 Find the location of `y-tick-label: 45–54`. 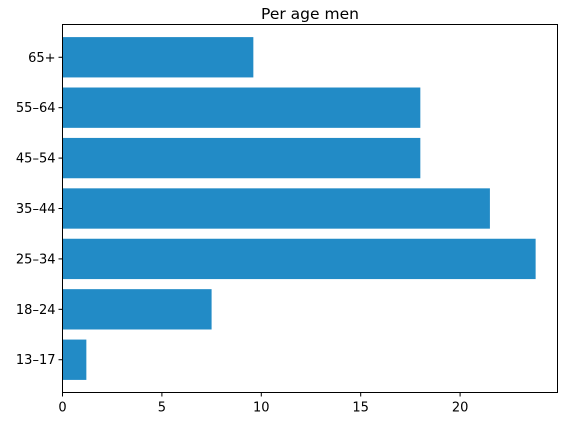

y-tick-label: 45–54 is located at coordinates (36, 159).